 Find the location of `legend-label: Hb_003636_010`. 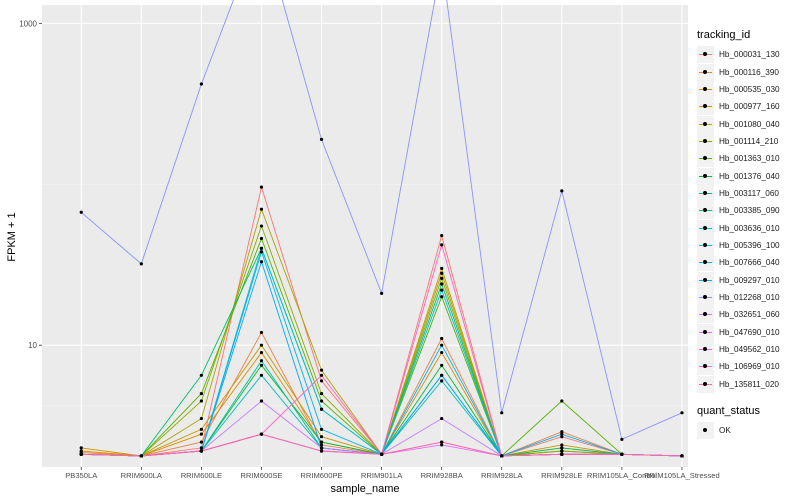

legend-label: Hb_003636_010 is located at coordinates (749, 228).